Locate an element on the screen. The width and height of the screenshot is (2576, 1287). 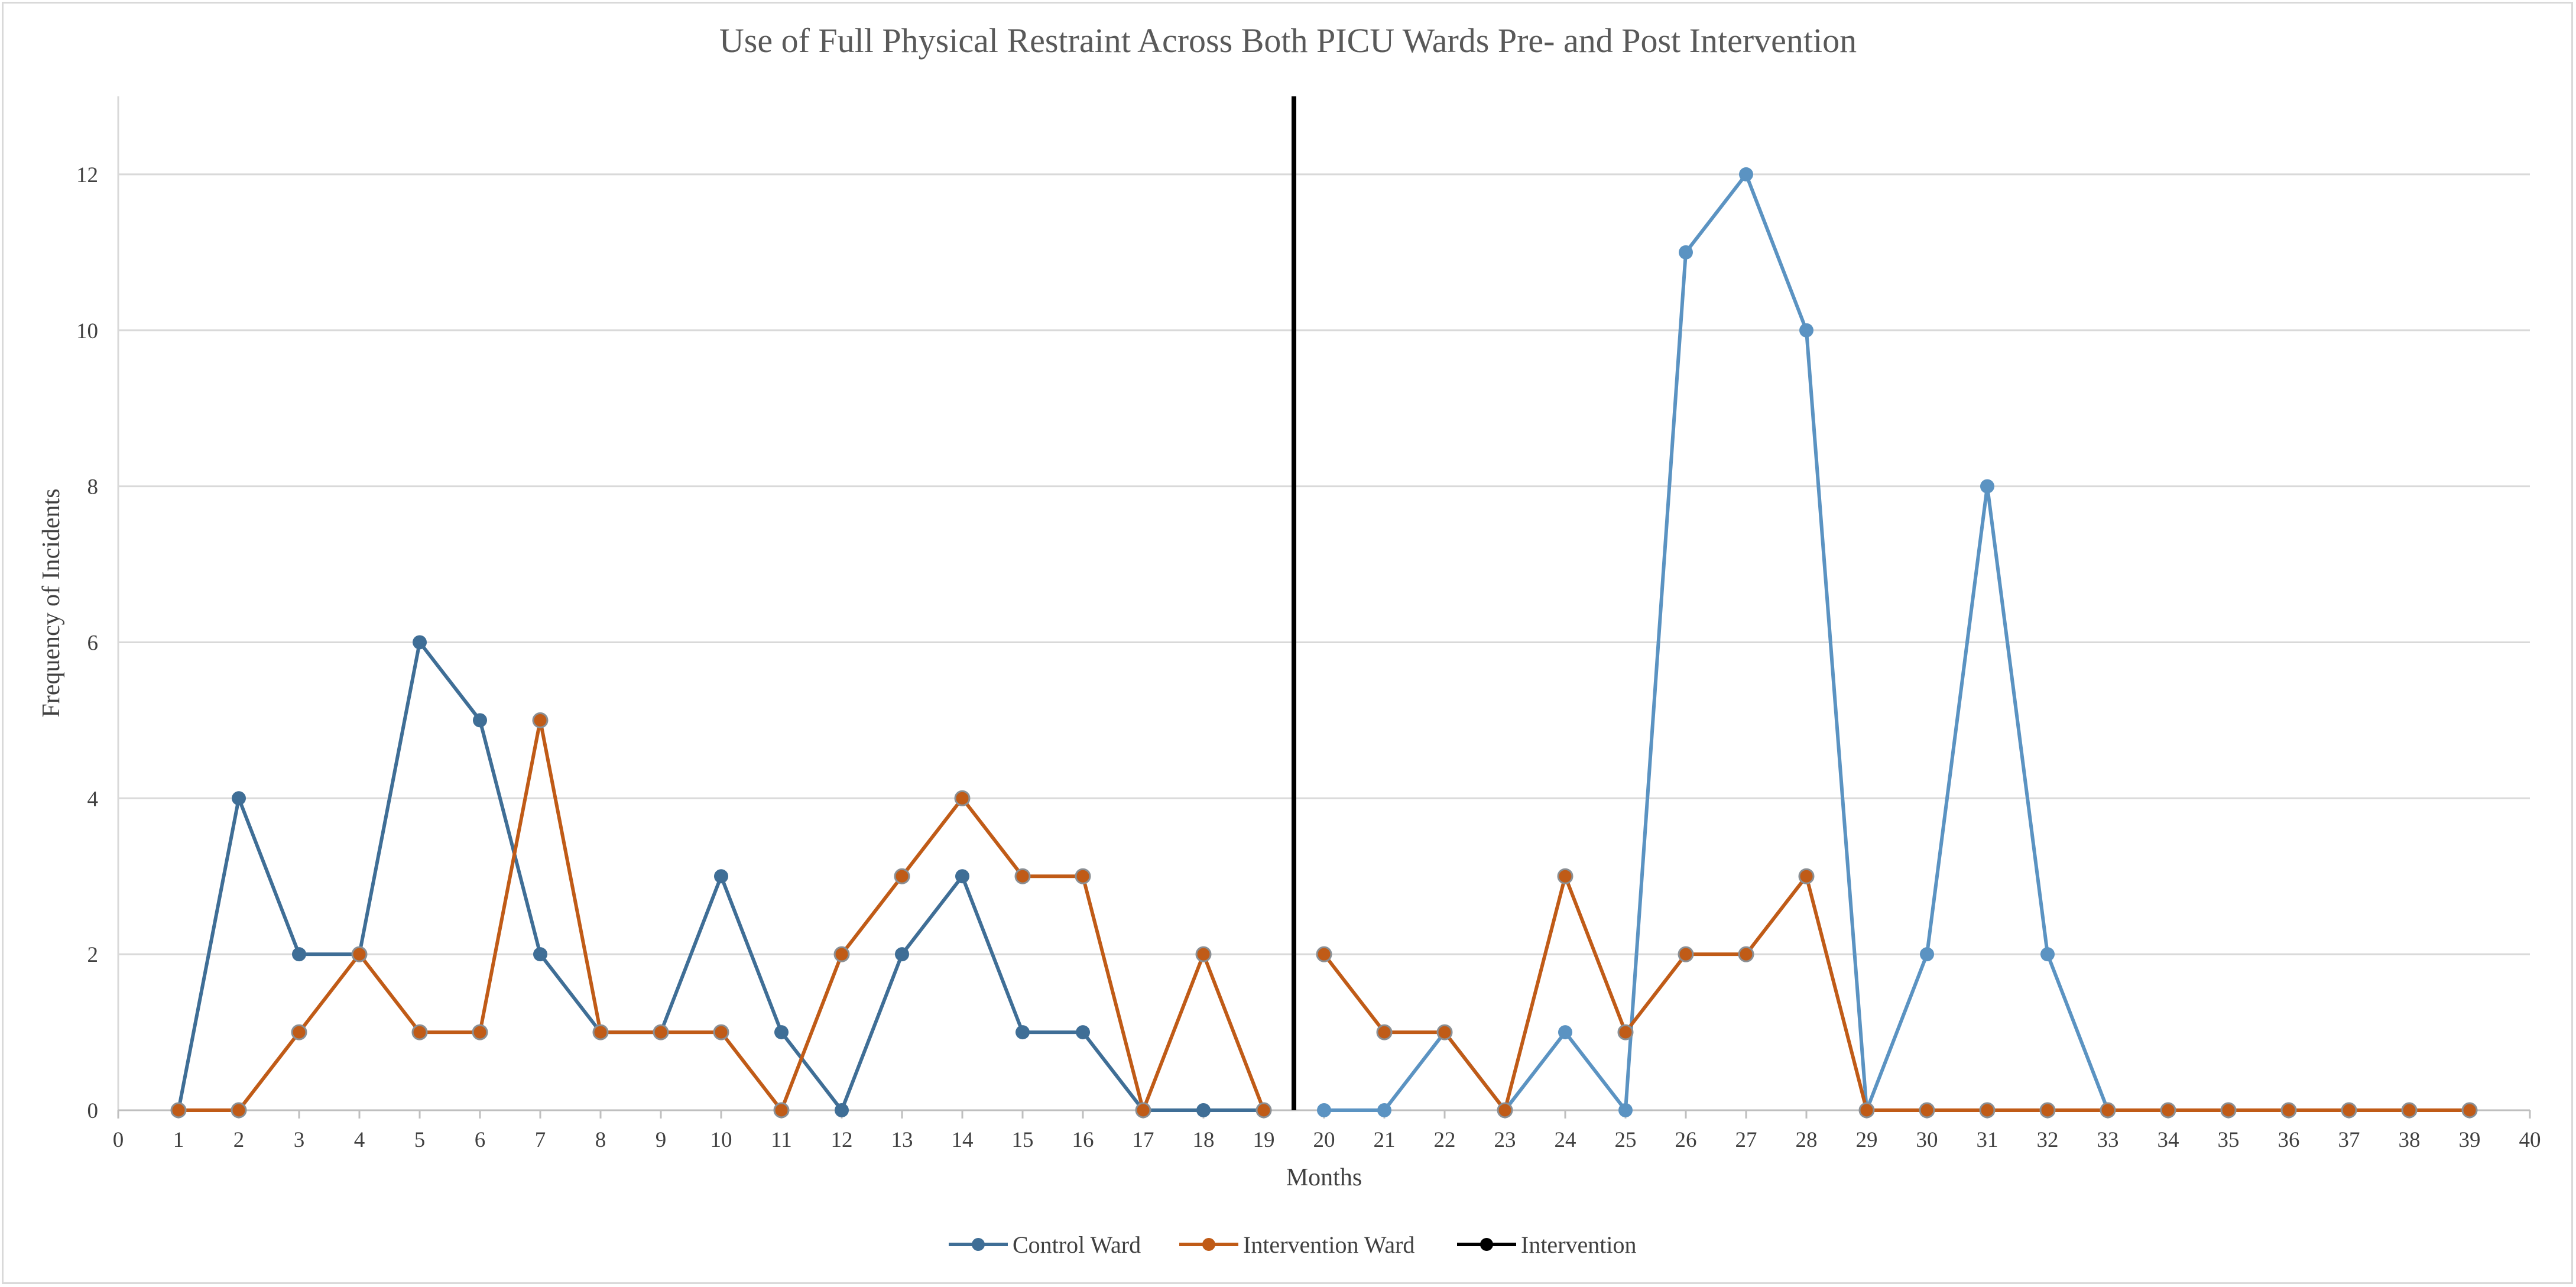
x-tick-label-16: 16 is located at coordinates (1083, 1140).